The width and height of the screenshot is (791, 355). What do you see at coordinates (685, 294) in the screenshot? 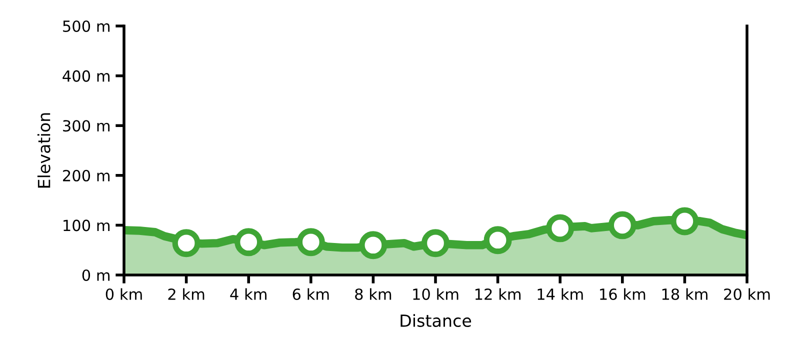
I see `x-tick-label: 18 km` at bounding box center [685, 294].